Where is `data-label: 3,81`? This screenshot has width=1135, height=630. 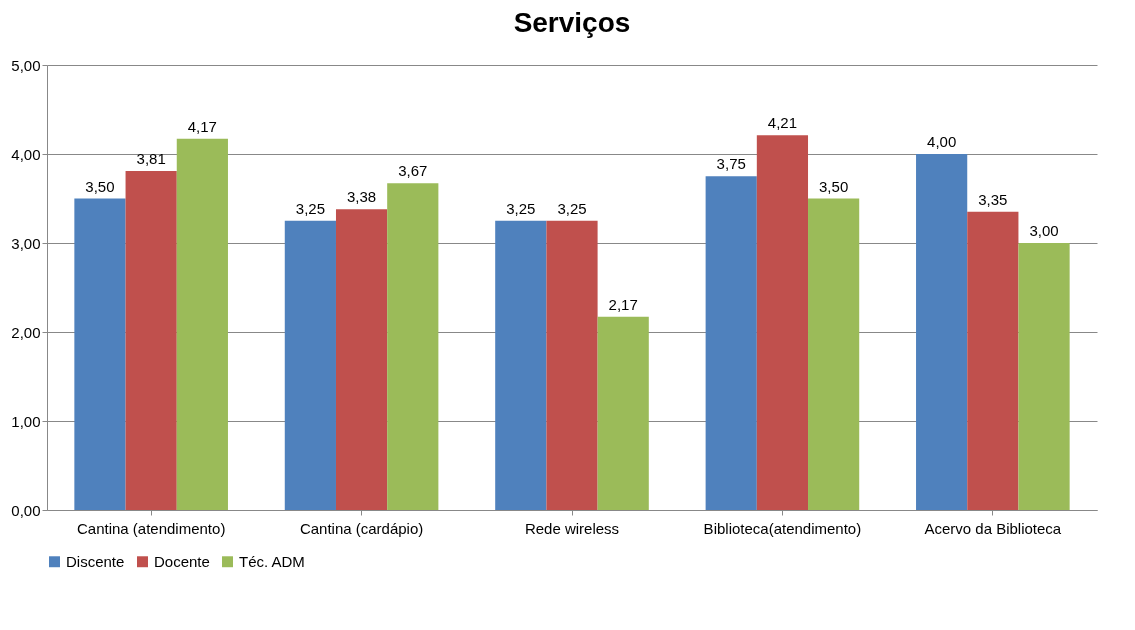
data-label: 3,81 is located at coordinates (151, 158).